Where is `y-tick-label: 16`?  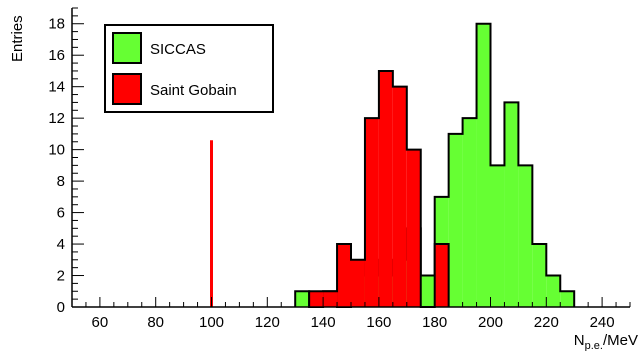 y-tick-label: 16 is located at coordinates (56, 55).